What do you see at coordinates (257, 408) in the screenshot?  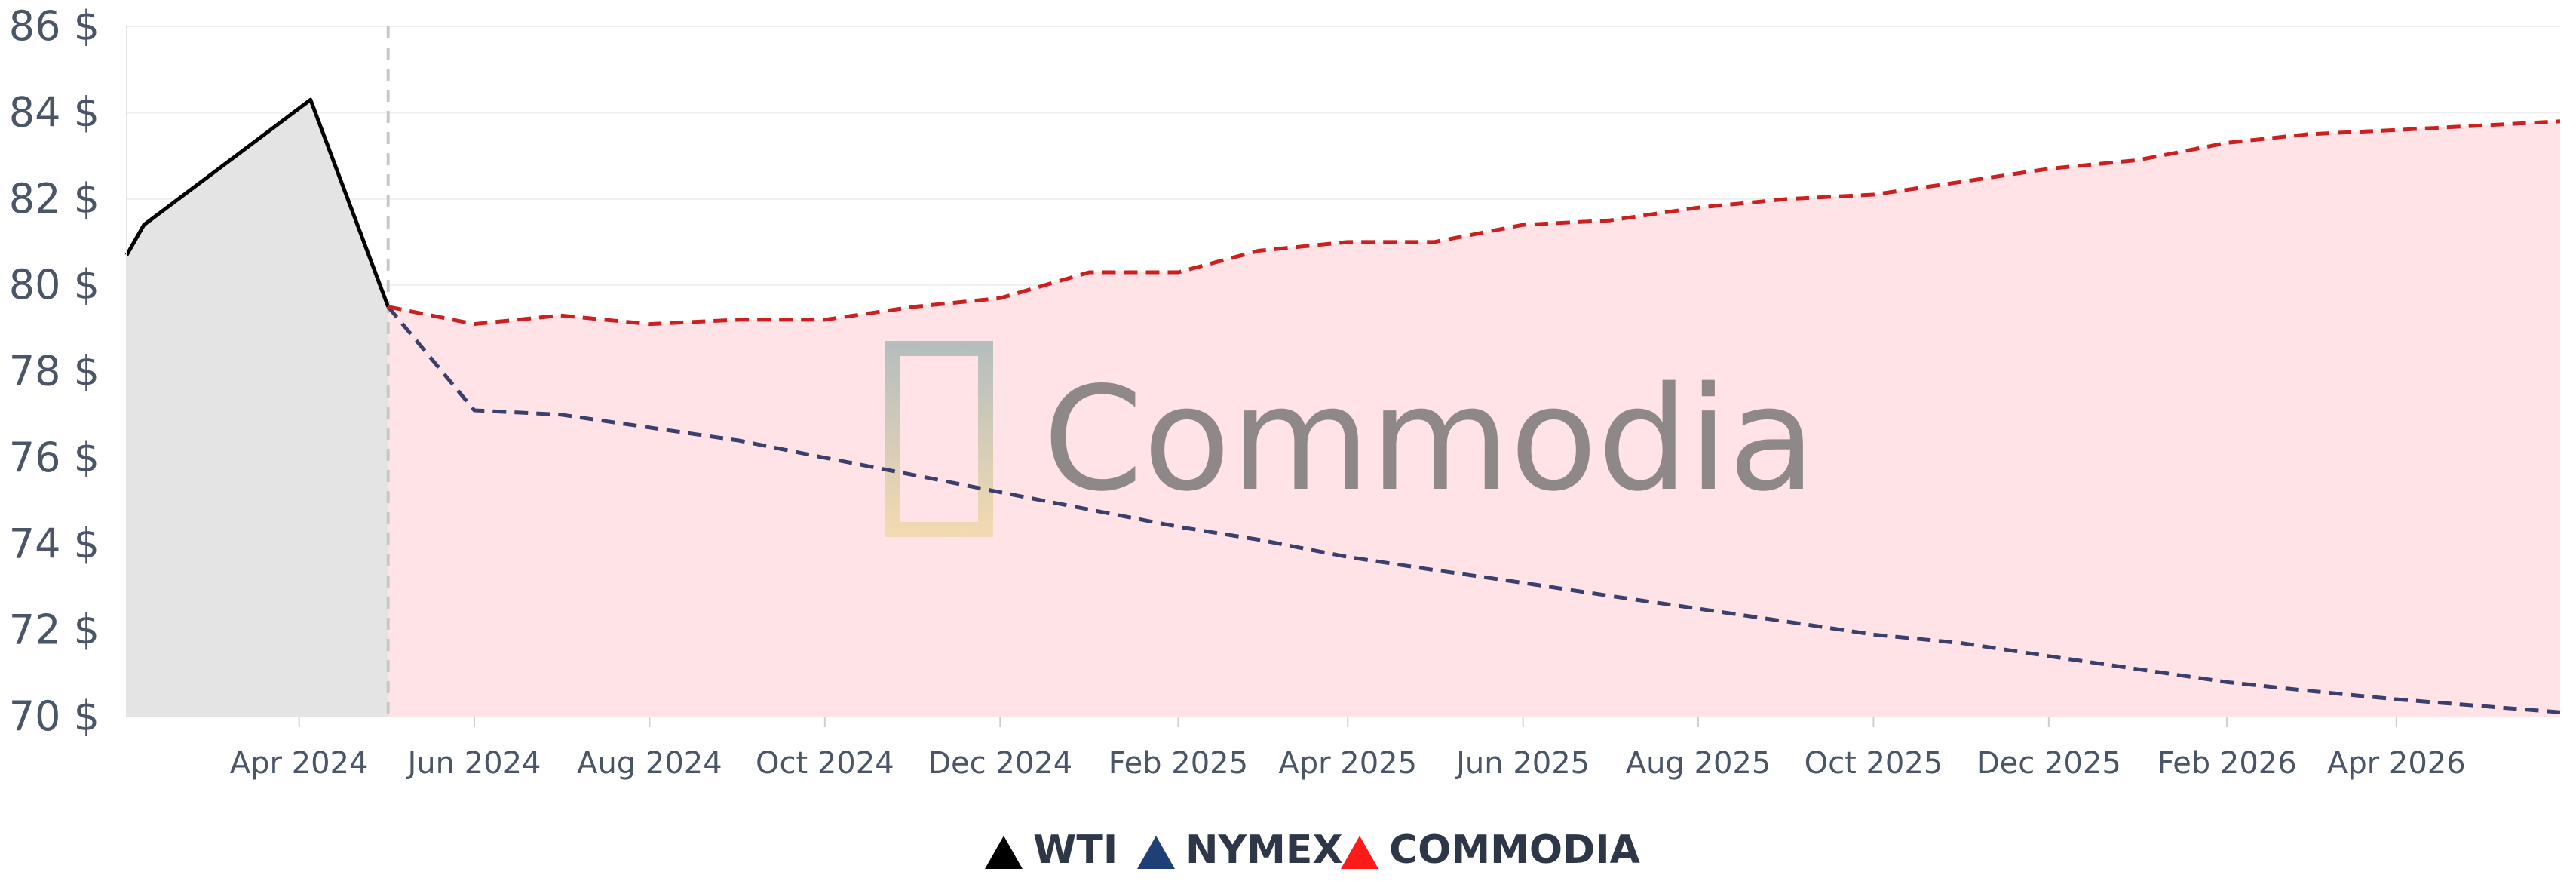 I see `area-wti` at bounding box center [257, 408].